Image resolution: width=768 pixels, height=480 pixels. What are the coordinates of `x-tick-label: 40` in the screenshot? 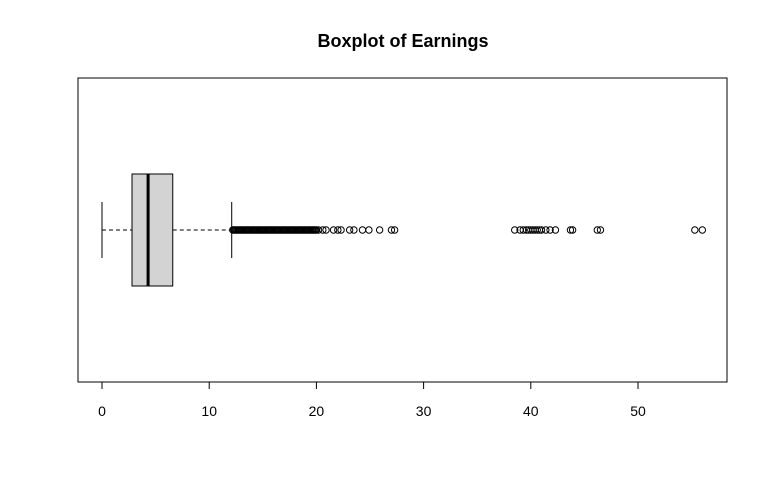 It's located at (531, 411).